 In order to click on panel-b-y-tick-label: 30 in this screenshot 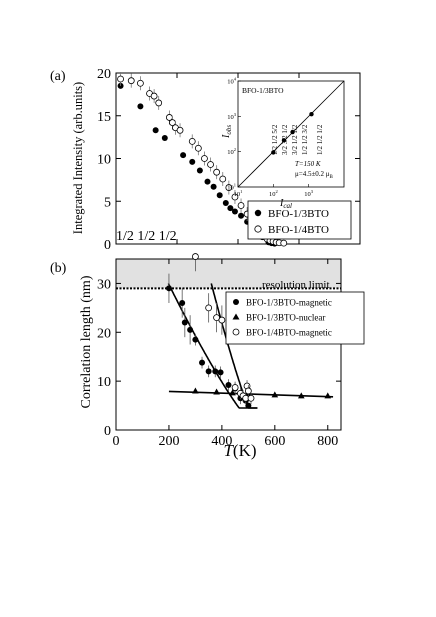, I will do `click(104, 284)`.